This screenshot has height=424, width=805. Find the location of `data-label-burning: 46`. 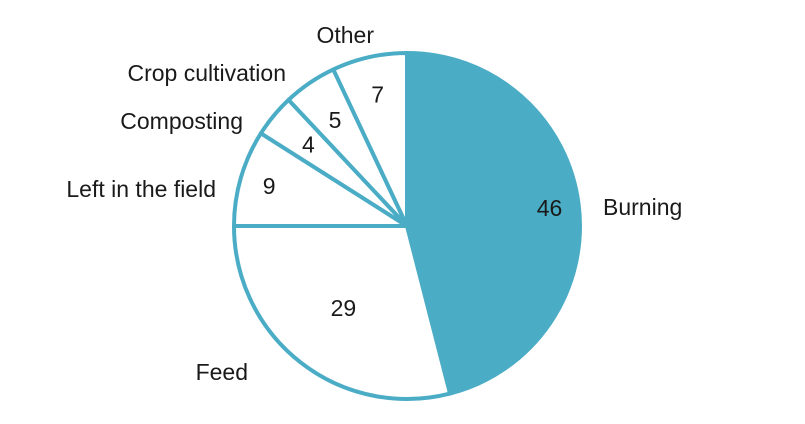

data-label-burning: 46 is located at coordinates (550, 208).